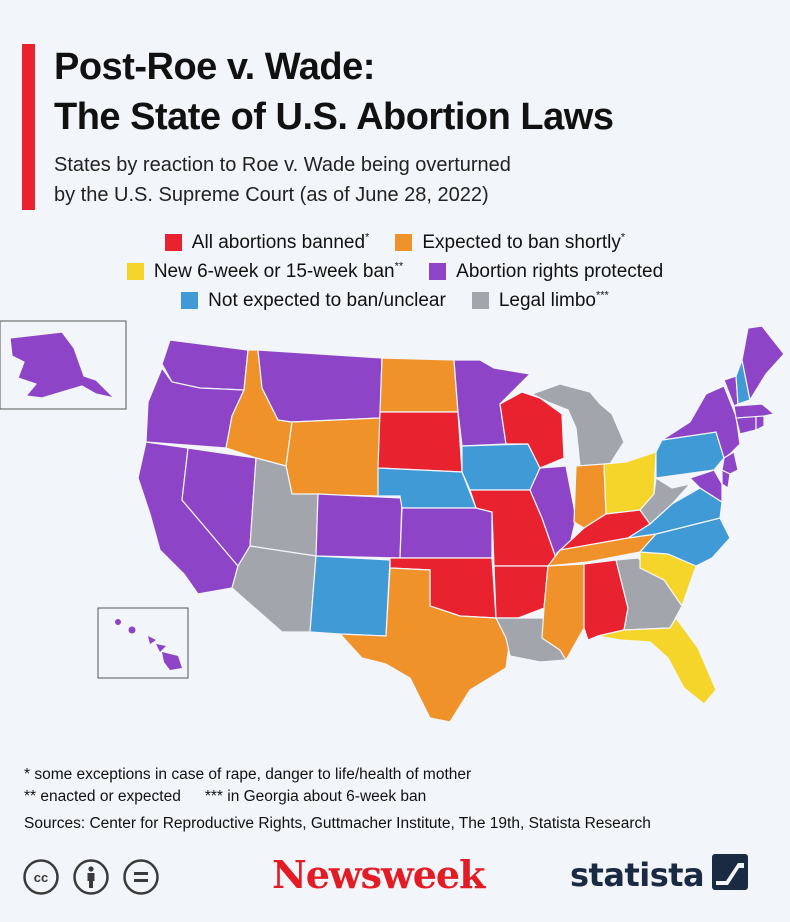  I want to click on state-WV, so click(665, 500).